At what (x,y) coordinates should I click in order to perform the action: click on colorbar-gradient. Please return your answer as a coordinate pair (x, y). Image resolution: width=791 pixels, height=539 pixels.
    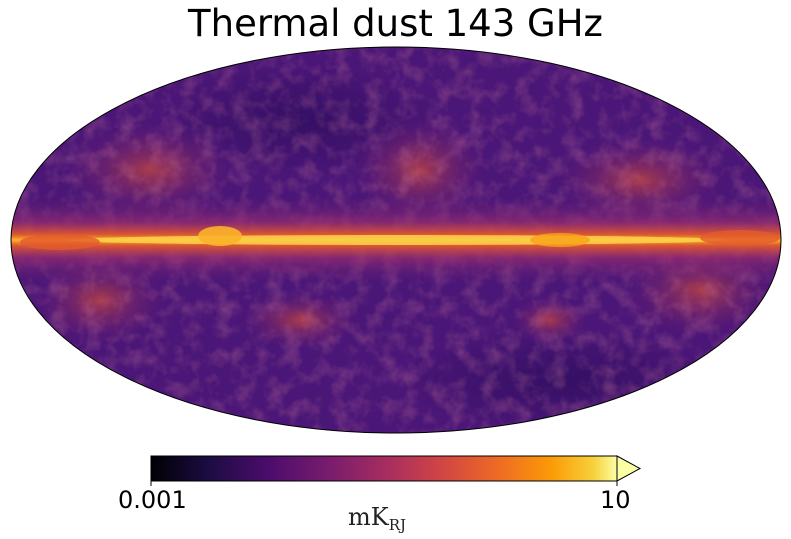
    Looking at the image, I should click on (384, 468).